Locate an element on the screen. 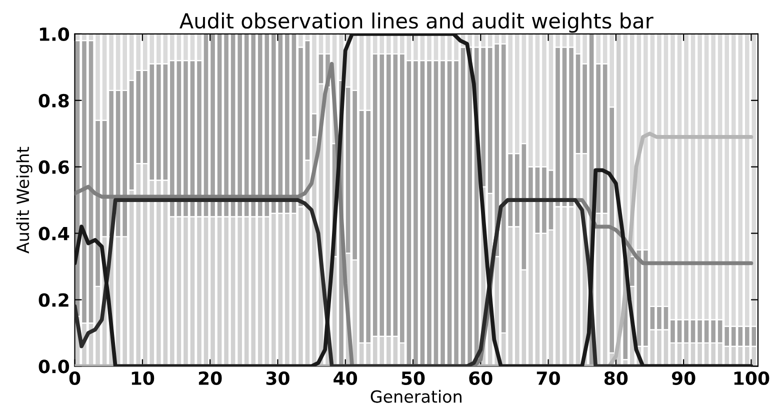 This screenshot has height=419, width=779. y-tick-label: 0.8 is located at coordinates (53, 101).